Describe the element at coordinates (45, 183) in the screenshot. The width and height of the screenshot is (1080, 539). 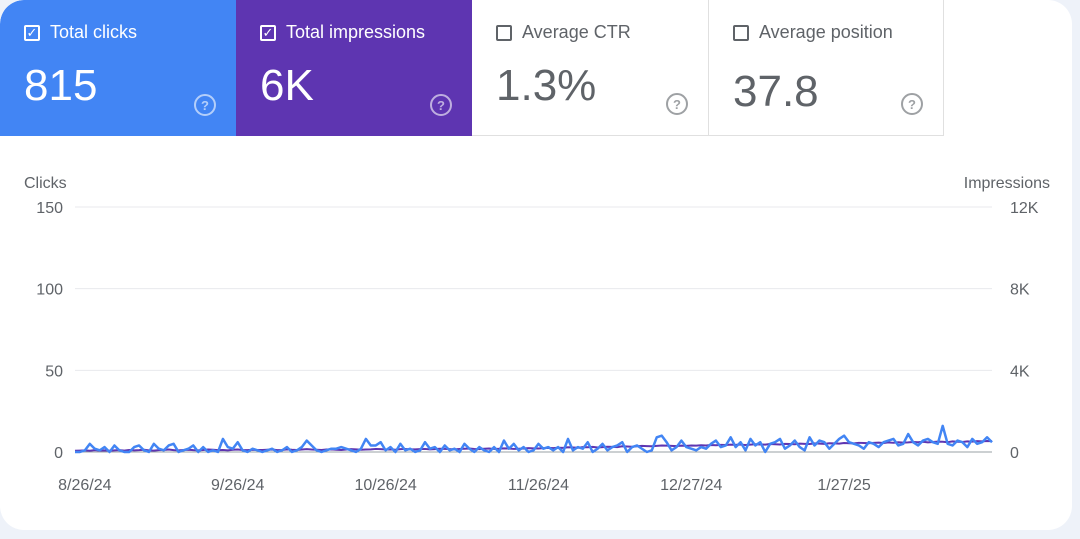
I see `left-axis-label: Clicks` at that location.